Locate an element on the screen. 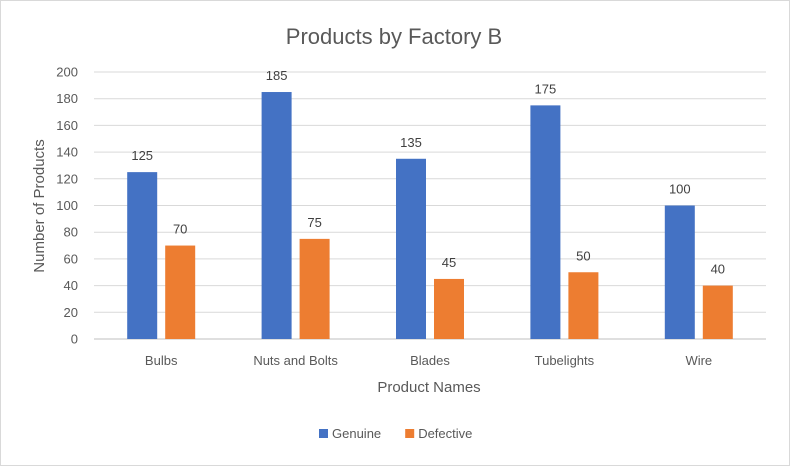 The image size is (790, 466). data-label: 175 is located at coordinates (546, 88).